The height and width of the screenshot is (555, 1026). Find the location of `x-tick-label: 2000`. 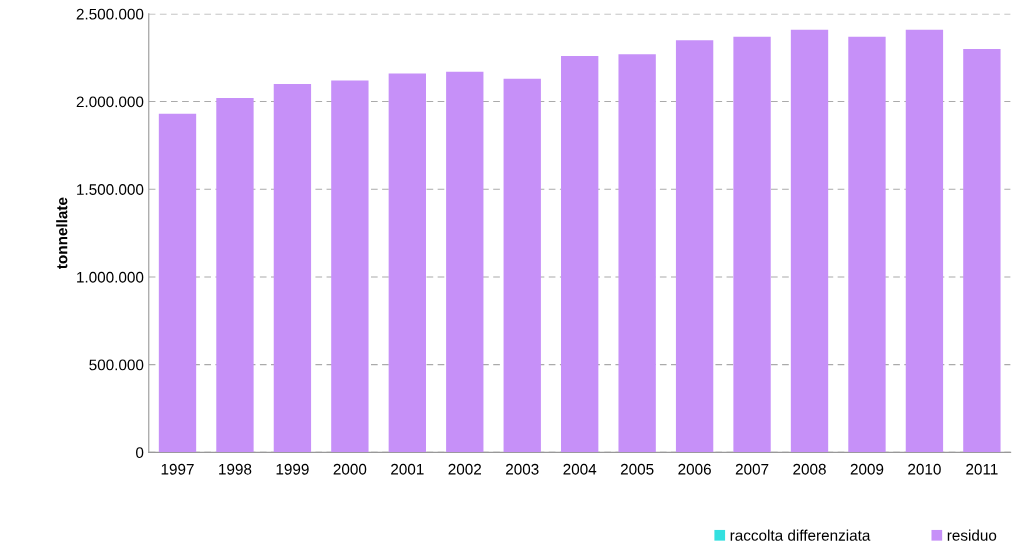

x-tick-label: 2000 is located at coordinates (350, 469).